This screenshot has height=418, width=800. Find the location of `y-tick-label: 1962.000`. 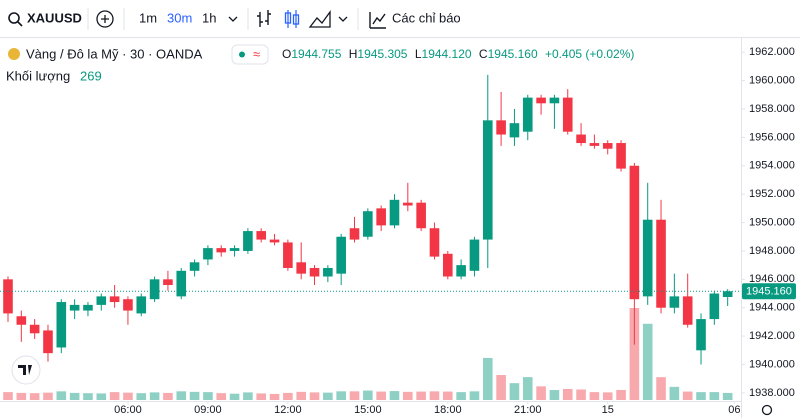

y-tick-label: 1962.000 is located at coordinates (772, 52).